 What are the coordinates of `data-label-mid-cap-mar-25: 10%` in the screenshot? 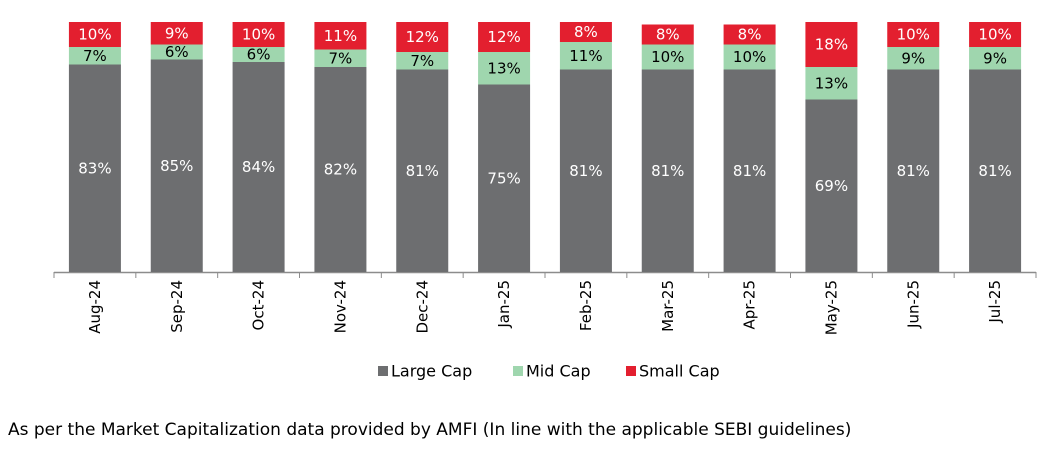 It's located at (667, 57).